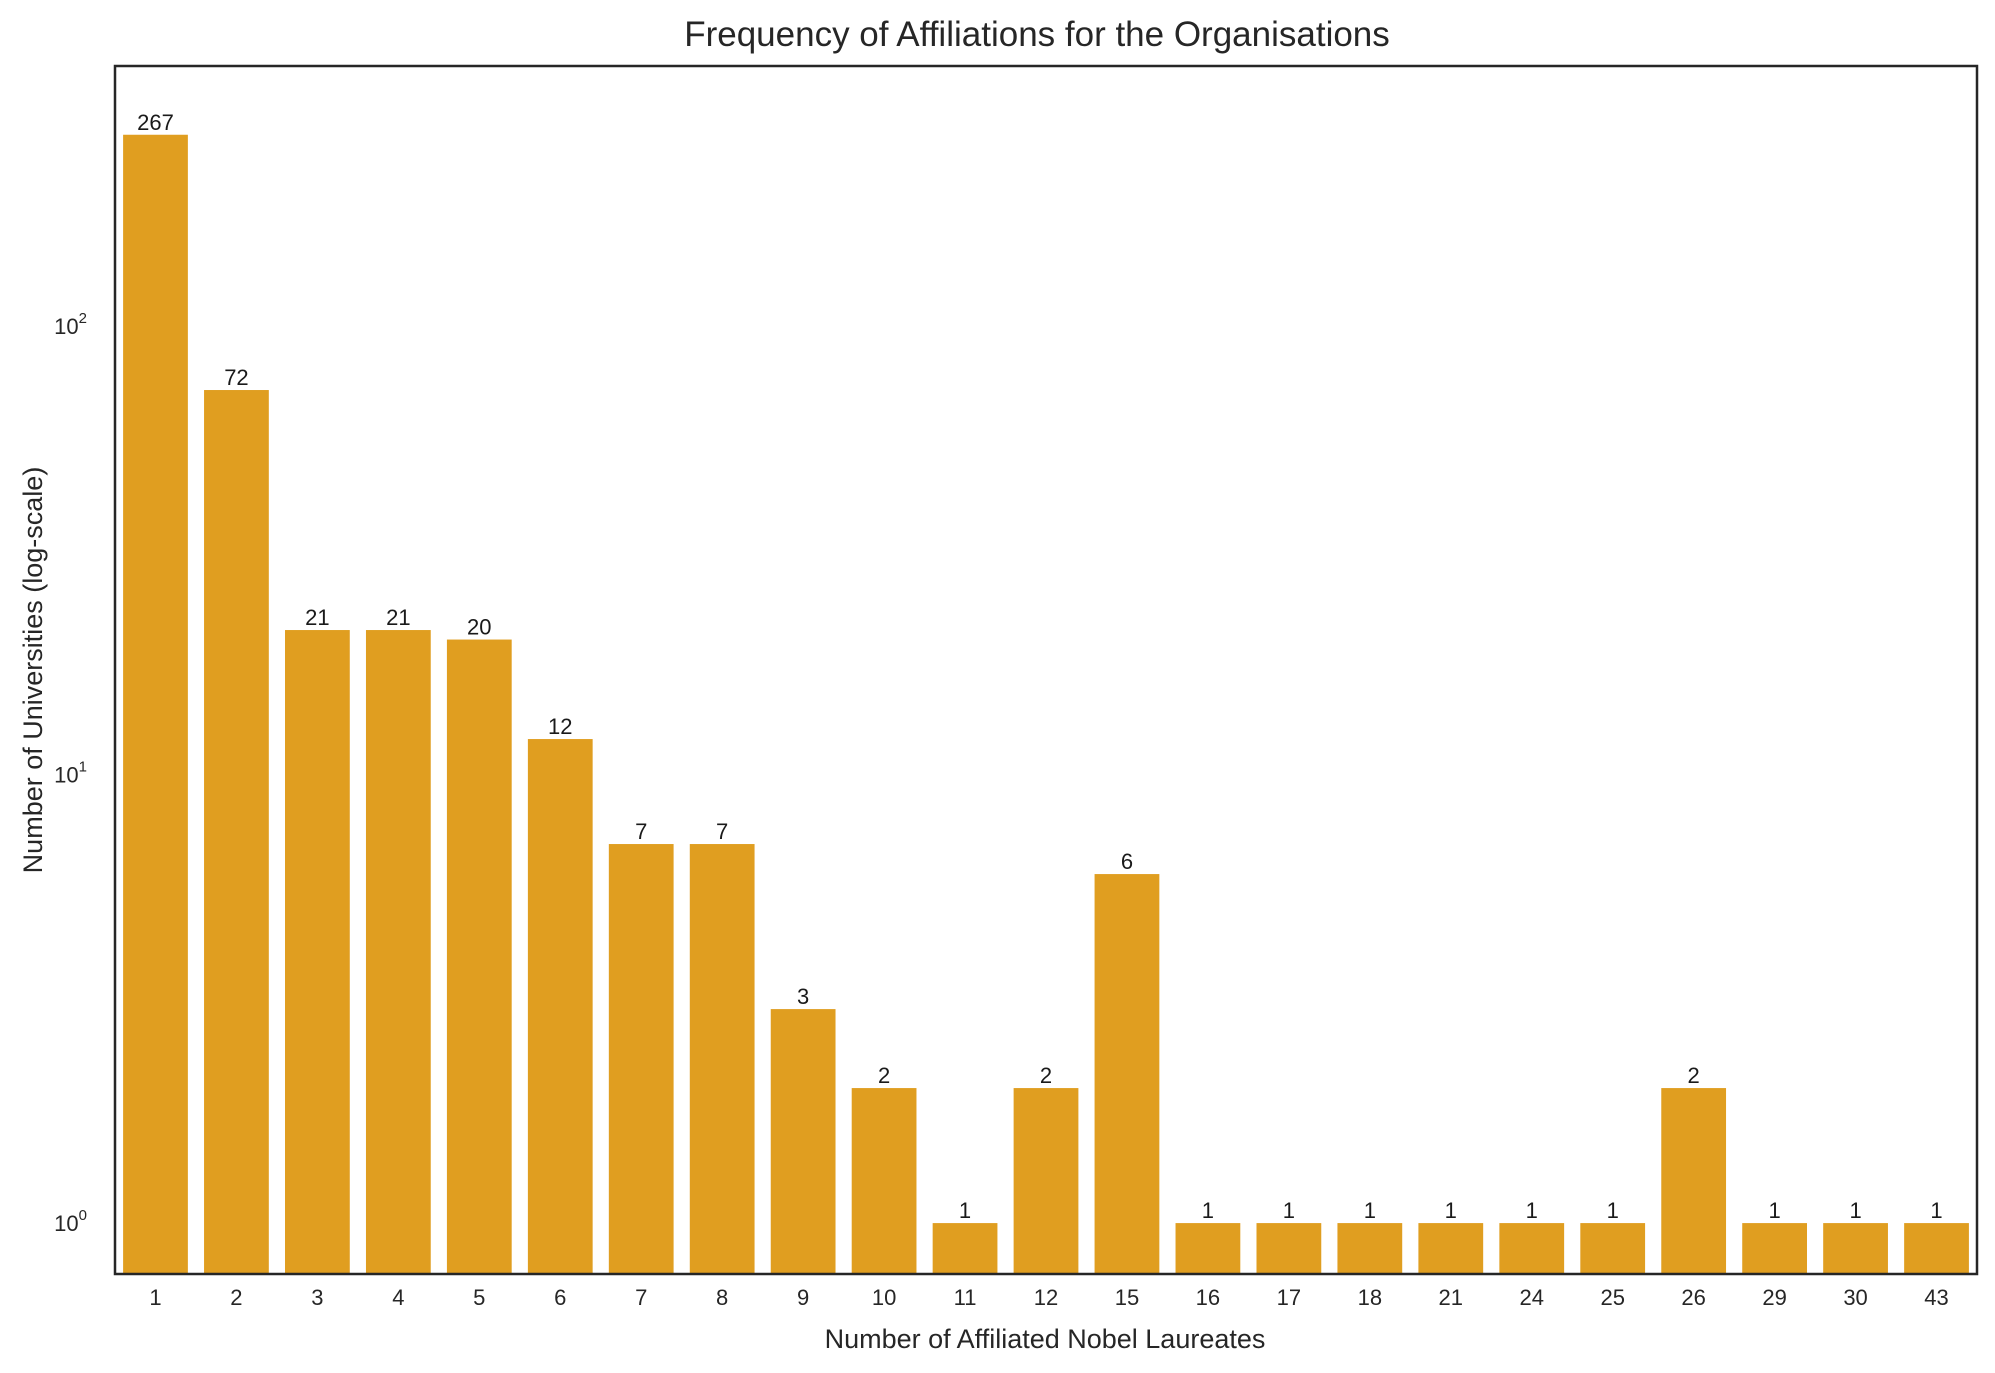 This screenshot has height=1373, width=1995. What do you see at coordinates (1694, 1075) in the screenshot?
I see `data-label-26: 2` at bounding box center [1694, 1075].